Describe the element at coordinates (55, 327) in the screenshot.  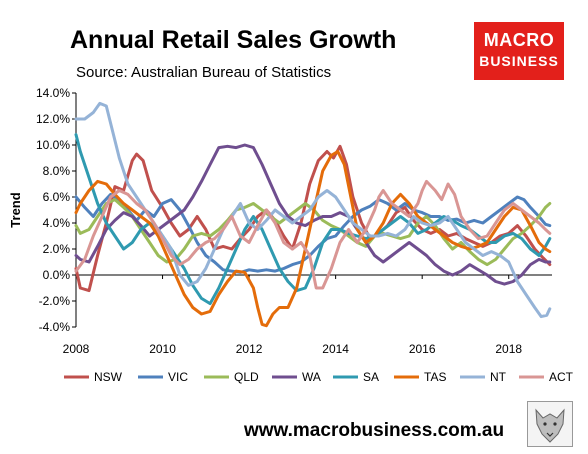
I see `y-tick-label: -4.0%` at that location.